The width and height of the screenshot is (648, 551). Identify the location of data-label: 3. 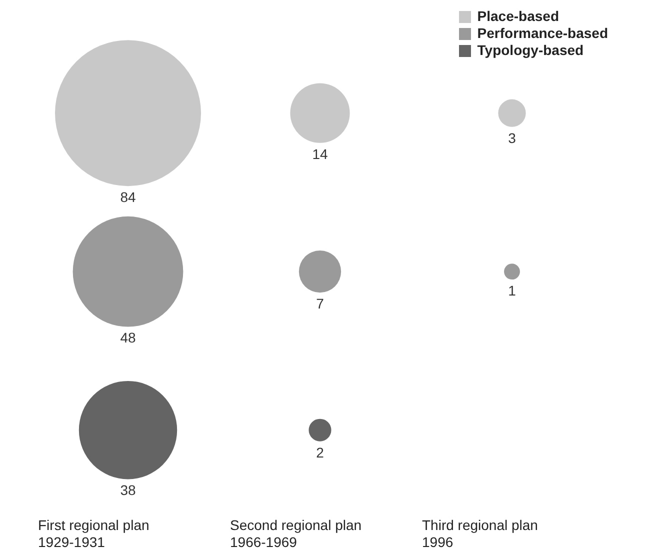
(512, 138).